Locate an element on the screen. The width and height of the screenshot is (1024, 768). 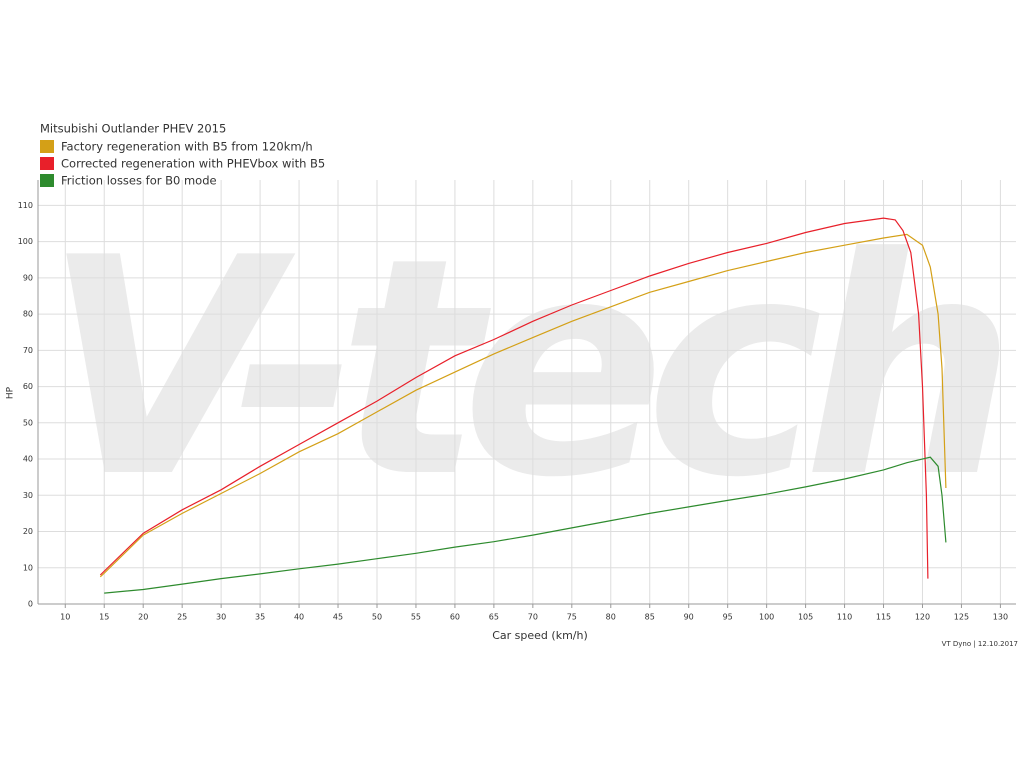
x-tick-label: 30 is located at coordinates (221, 617).